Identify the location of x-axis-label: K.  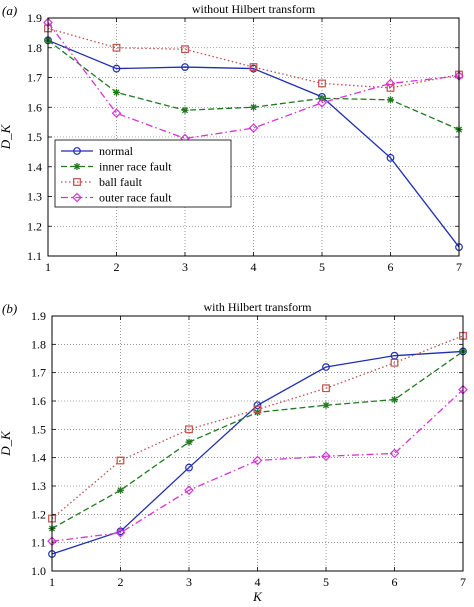
(257, 596).